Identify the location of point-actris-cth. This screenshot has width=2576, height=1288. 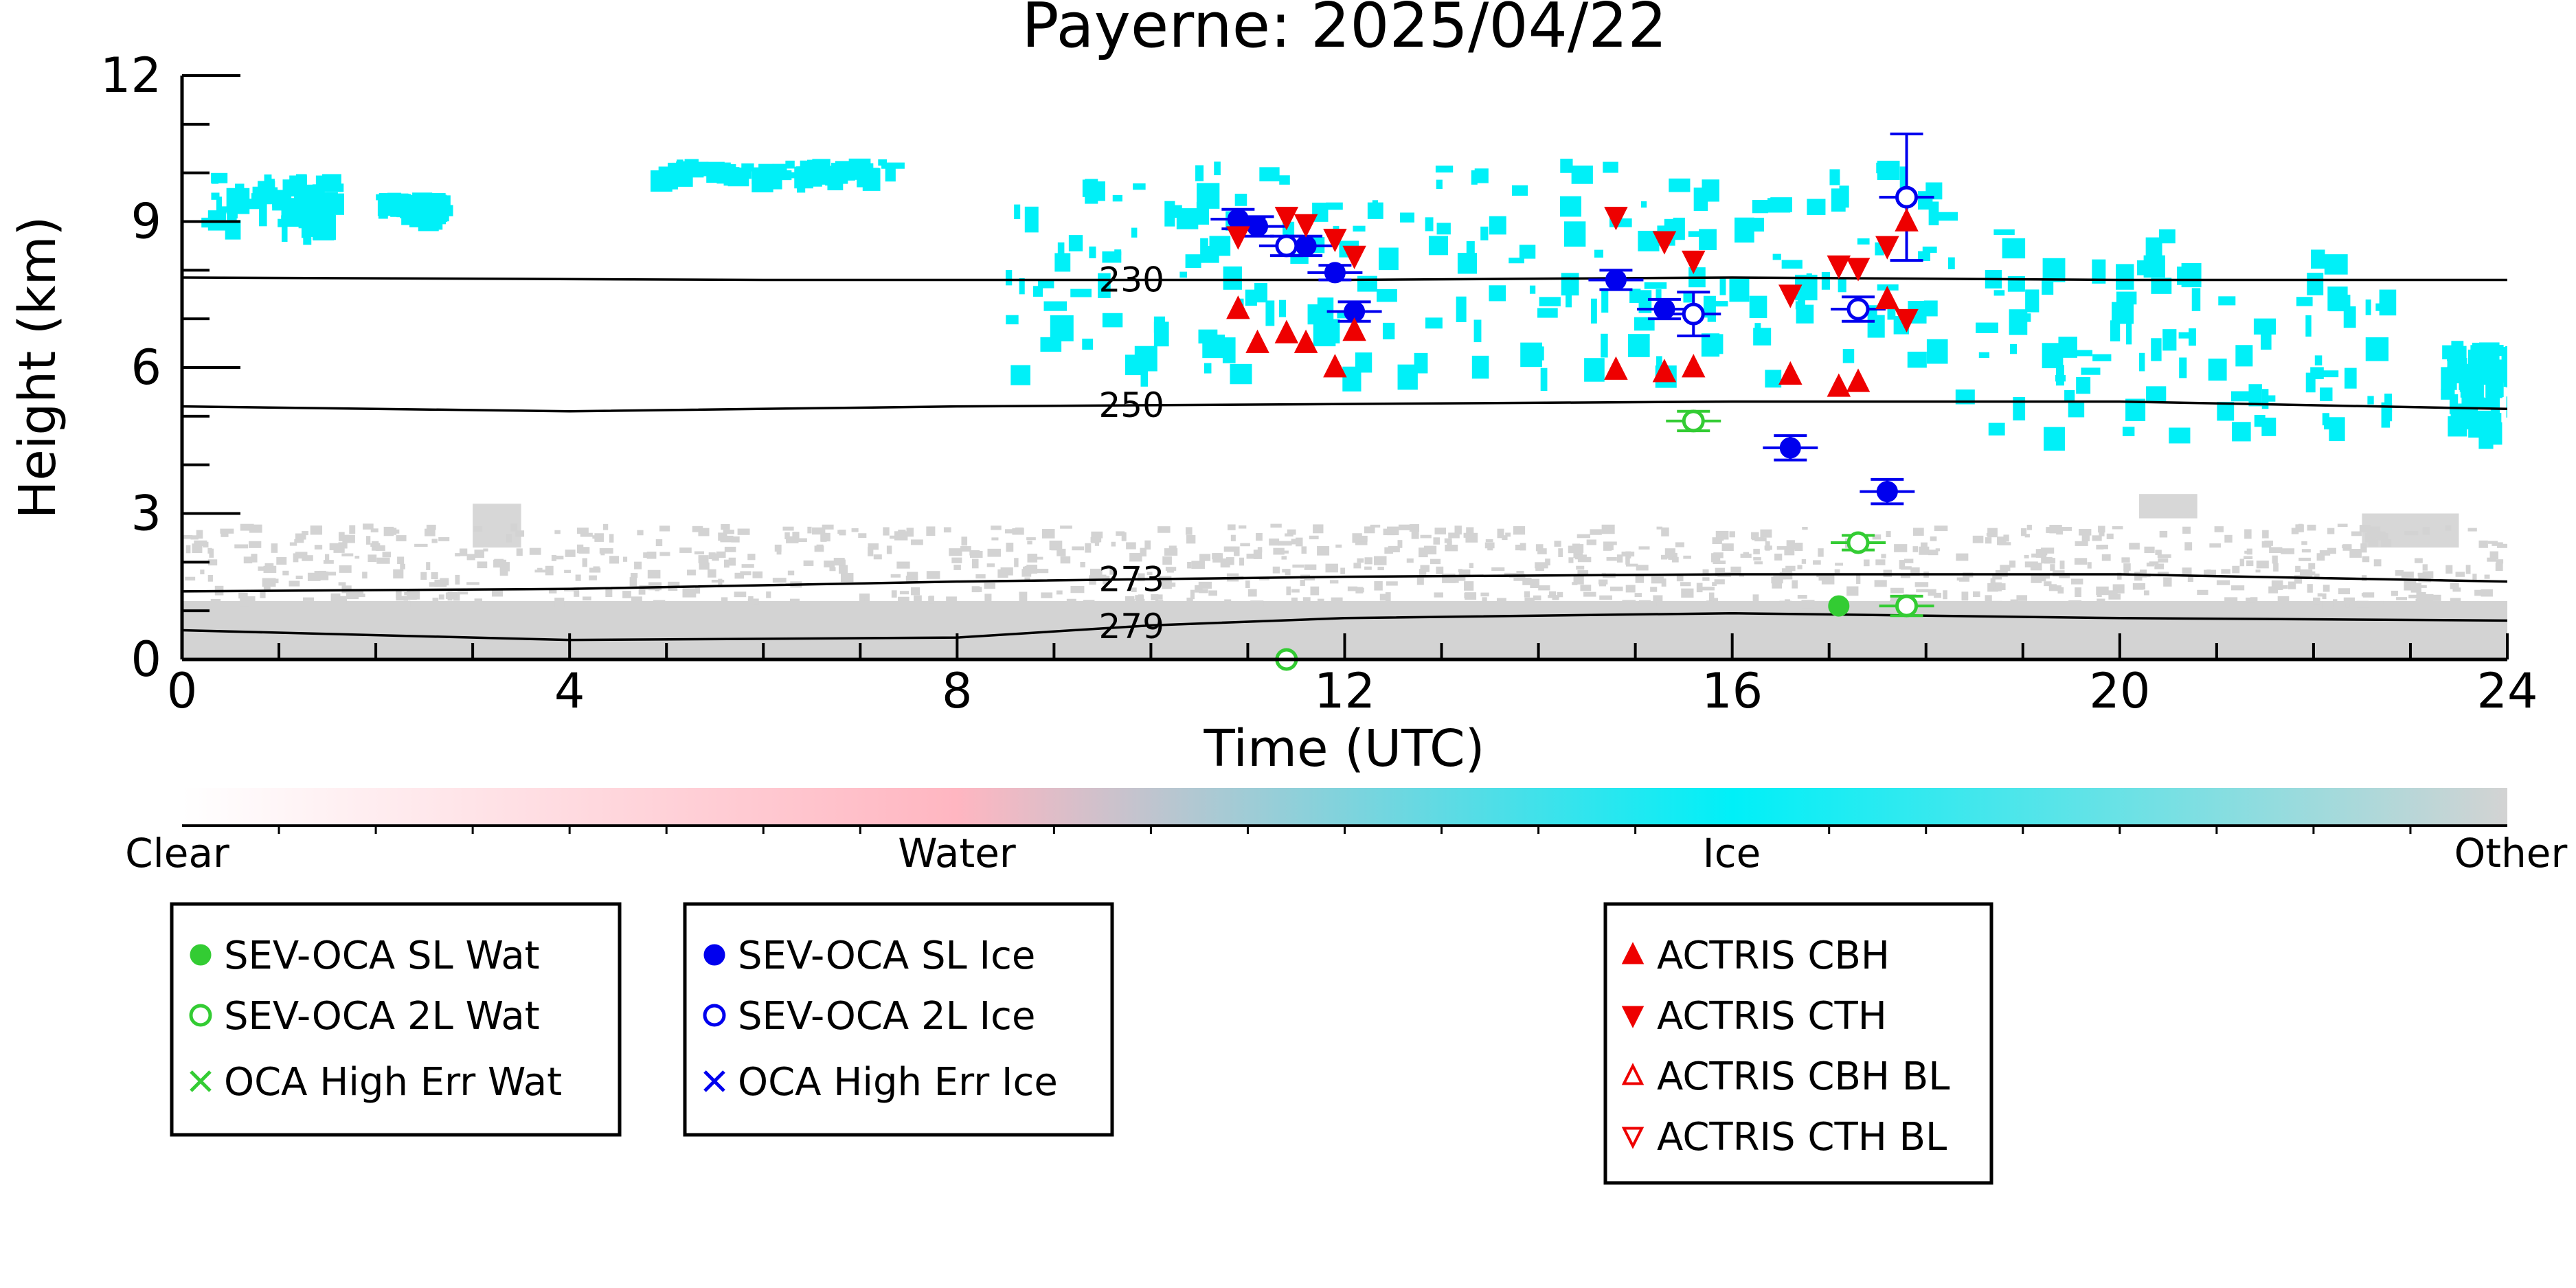
(1887, 248).